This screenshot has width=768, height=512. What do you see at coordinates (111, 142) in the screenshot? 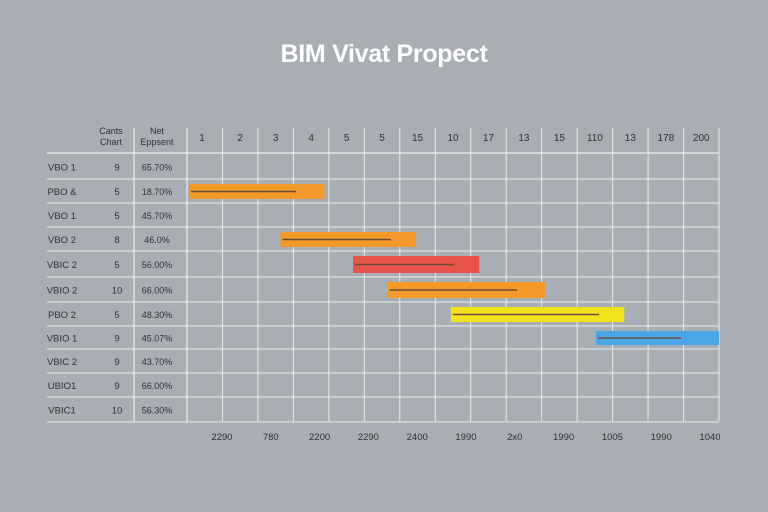
I see `column-header-name-line2: Chart` at bounding box center [111, 142].